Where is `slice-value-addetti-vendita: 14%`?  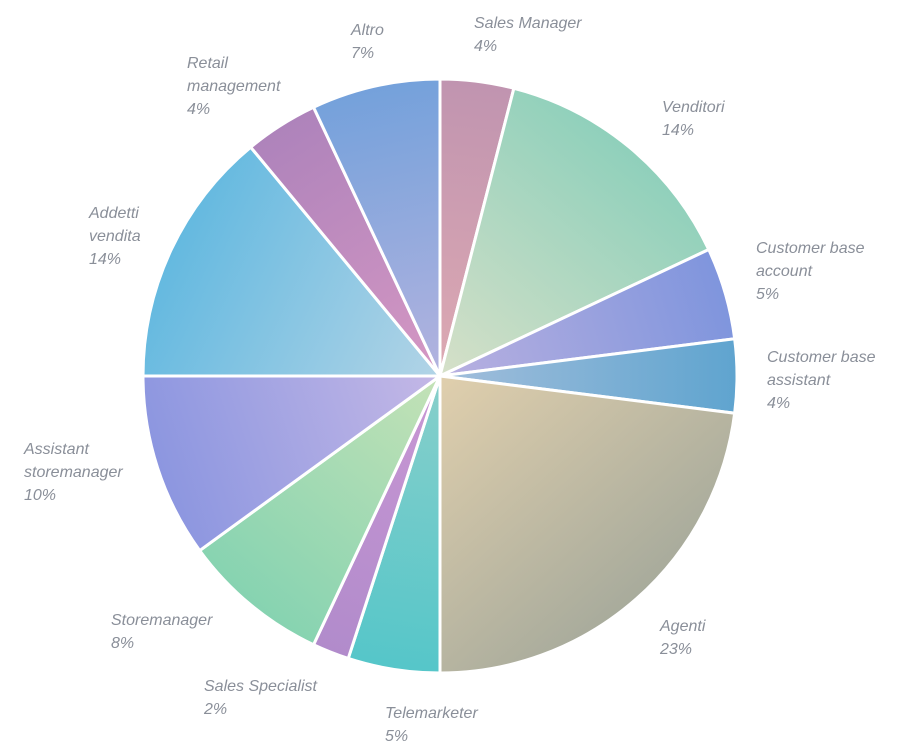
slice-value-addetti-vendita: 14% is located at coordinates (105, 259).